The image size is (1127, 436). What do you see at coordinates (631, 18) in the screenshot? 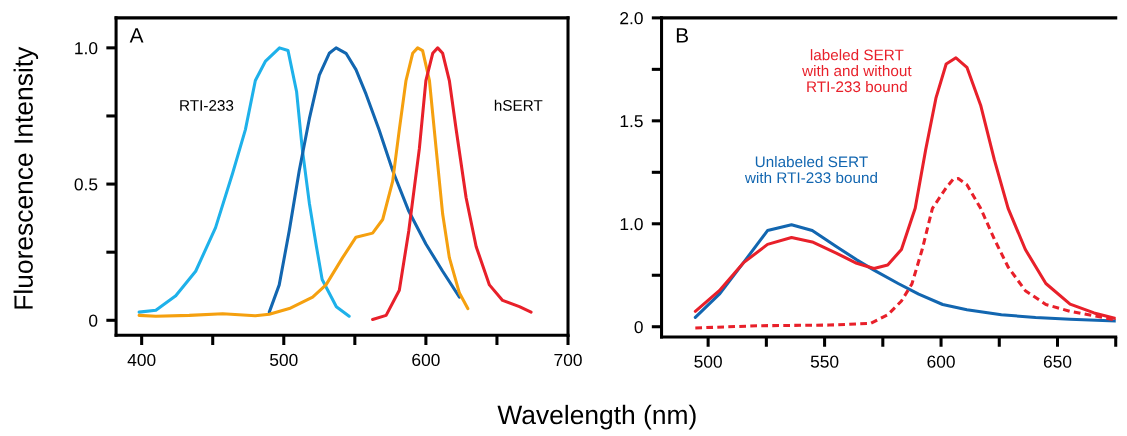
I see `y-tick-label: 2.0` at bounding box center [631, 18].